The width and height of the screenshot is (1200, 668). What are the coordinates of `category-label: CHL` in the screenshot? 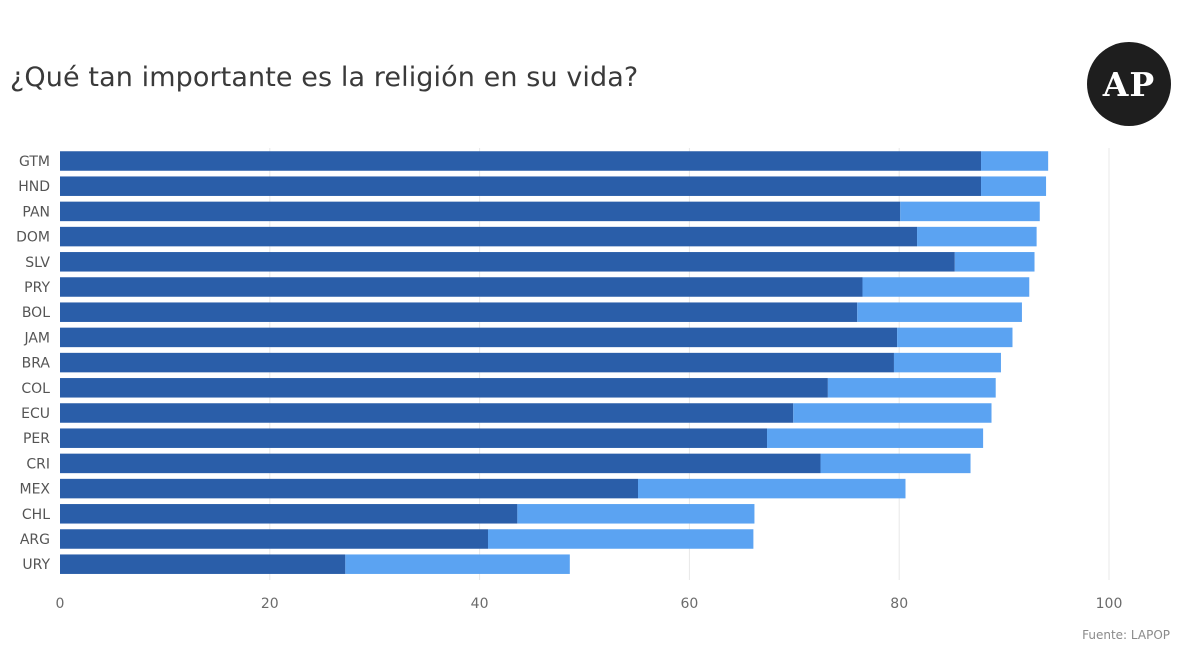 It's located at (36, 515).